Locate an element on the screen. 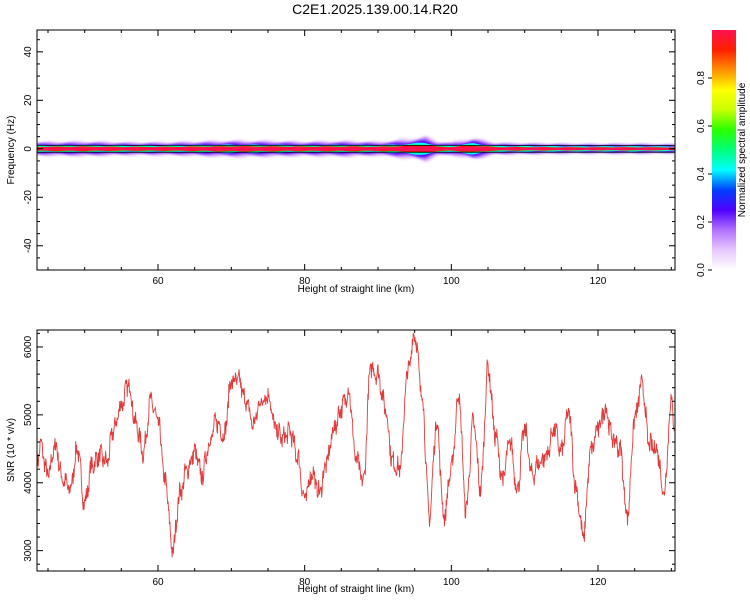 The image size is (750, 600). snr-x-axis-label: Height of straight line (km) is located at coordinates (356, 589).